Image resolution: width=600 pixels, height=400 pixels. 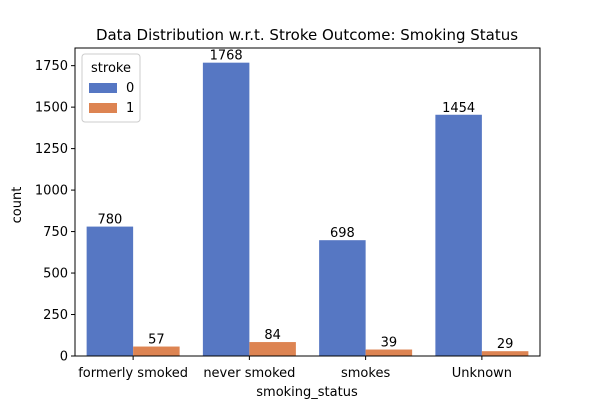 I want to click on x-tick-label: smokes, so click(x=365, y=373).